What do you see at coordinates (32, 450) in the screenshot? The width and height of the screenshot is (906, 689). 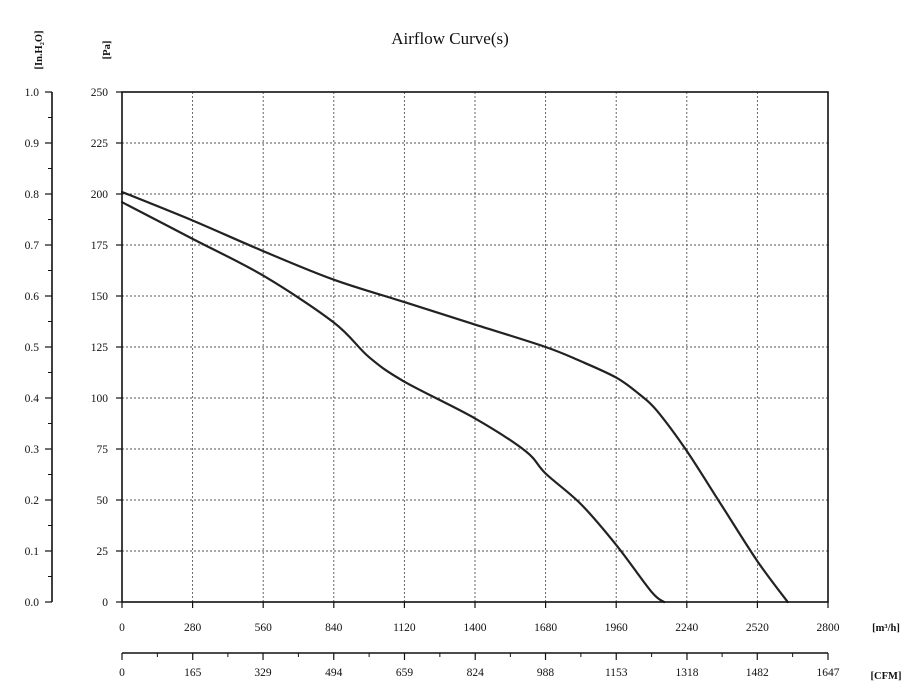 I see `y2-tick-label: 0.3` at bounding box center [32, 450].